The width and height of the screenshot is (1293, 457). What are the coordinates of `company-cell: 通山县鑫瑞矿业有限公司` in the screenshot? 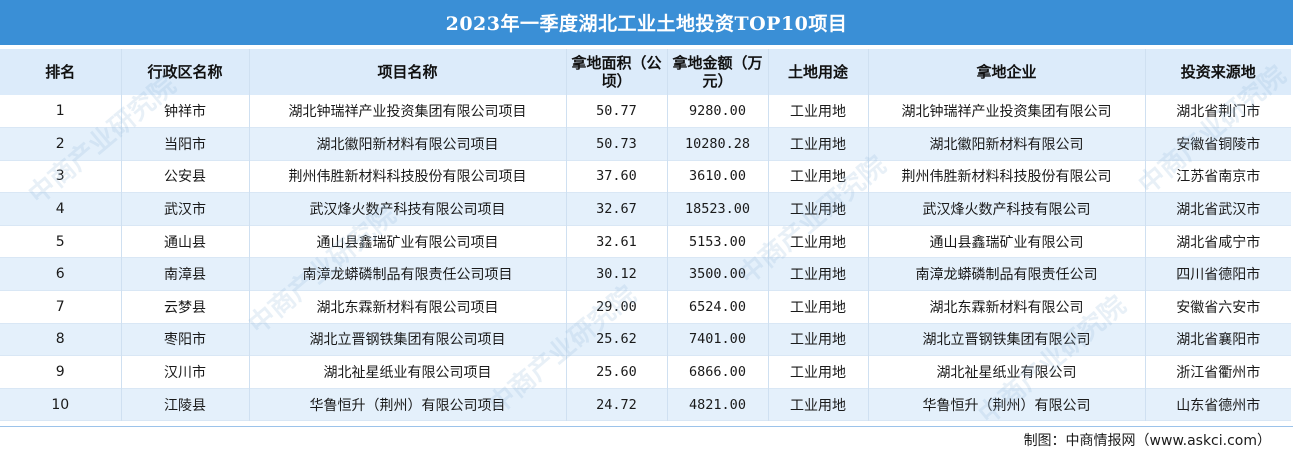 It's located at (1007, 241).